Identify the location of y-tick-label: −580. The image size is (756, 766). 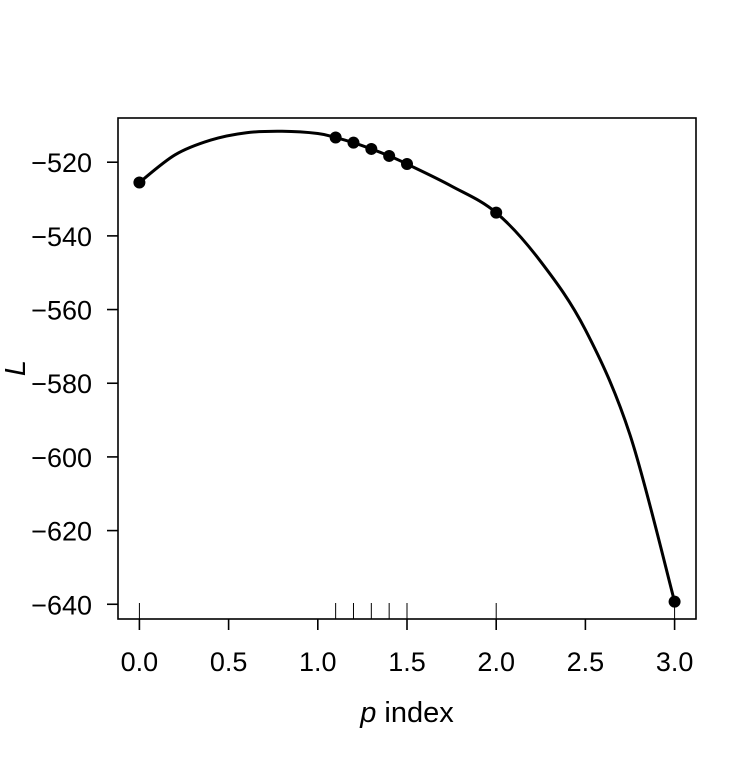
(61, 384).